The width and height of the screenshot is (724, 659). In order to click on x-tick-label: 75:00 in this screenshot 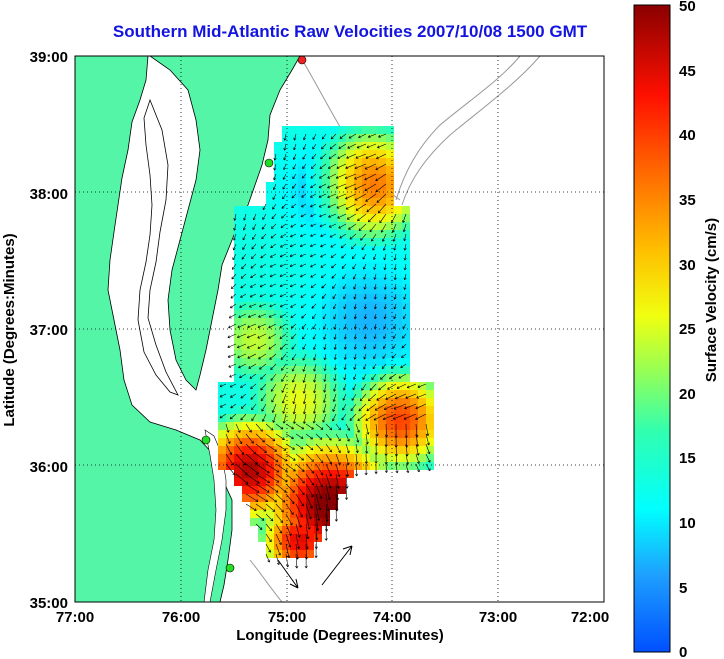, I will do `click(287, 617)`.